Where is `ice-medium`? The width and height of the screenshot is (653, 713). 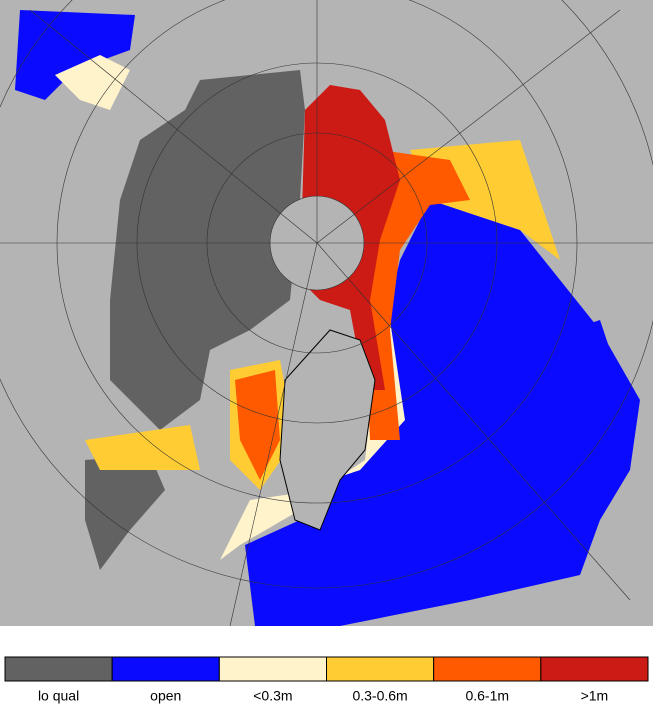
ice-medium is located at coordinates (142, 447).